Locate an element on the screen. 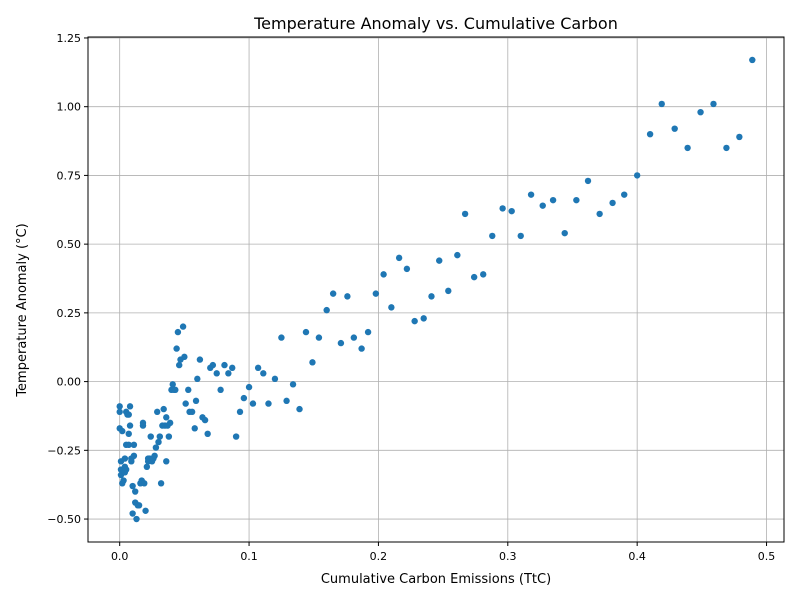  y-tick-label: 0.75 is located at coordinates (69, 175).